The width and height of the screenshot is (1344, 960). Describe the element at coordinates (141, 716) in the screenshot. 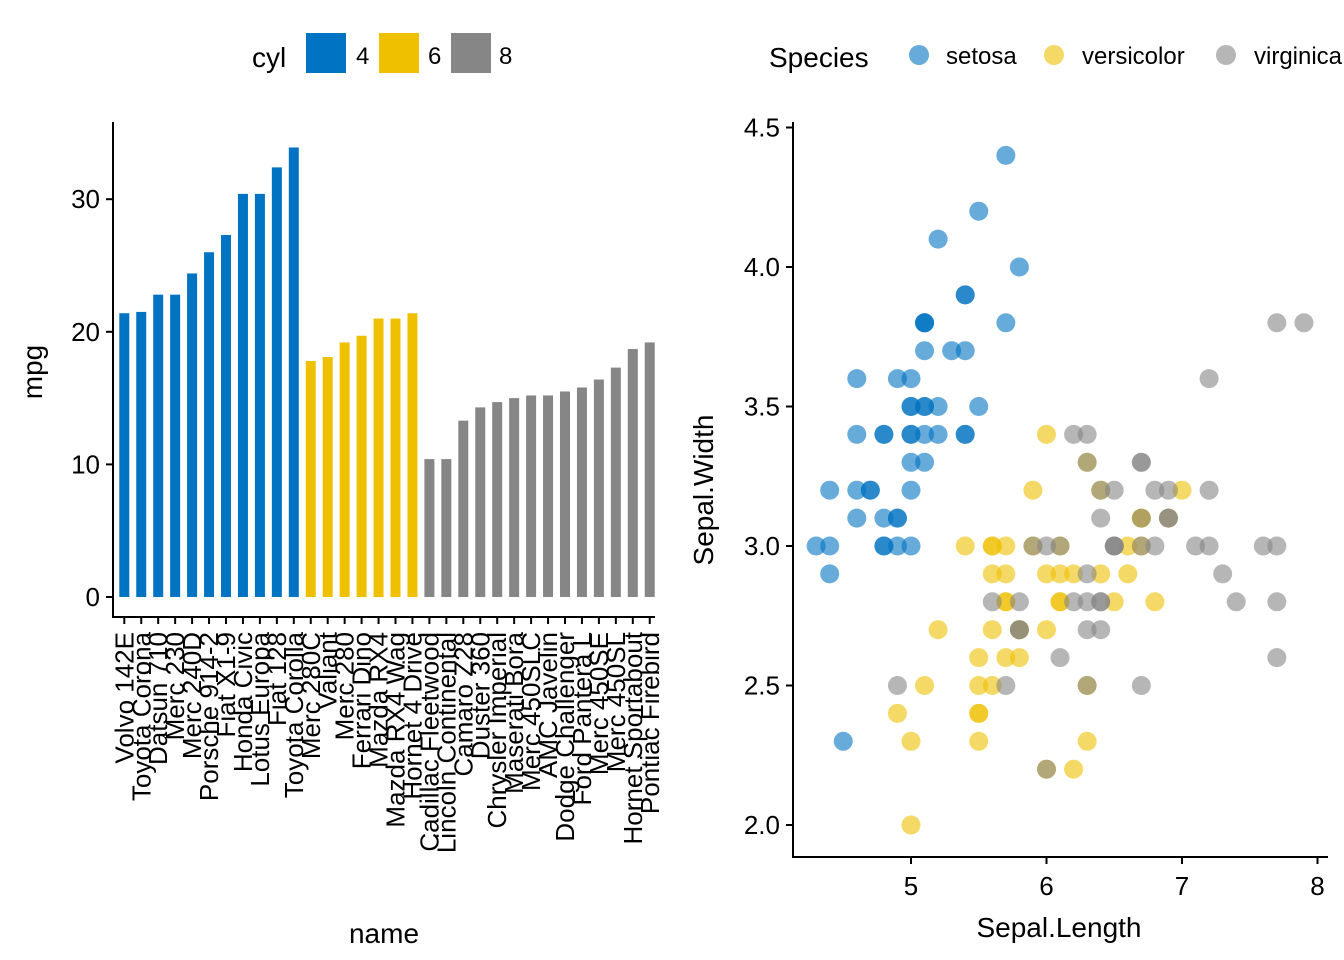

I see `bar-x-tick-label: Toyota Corona` at that location.